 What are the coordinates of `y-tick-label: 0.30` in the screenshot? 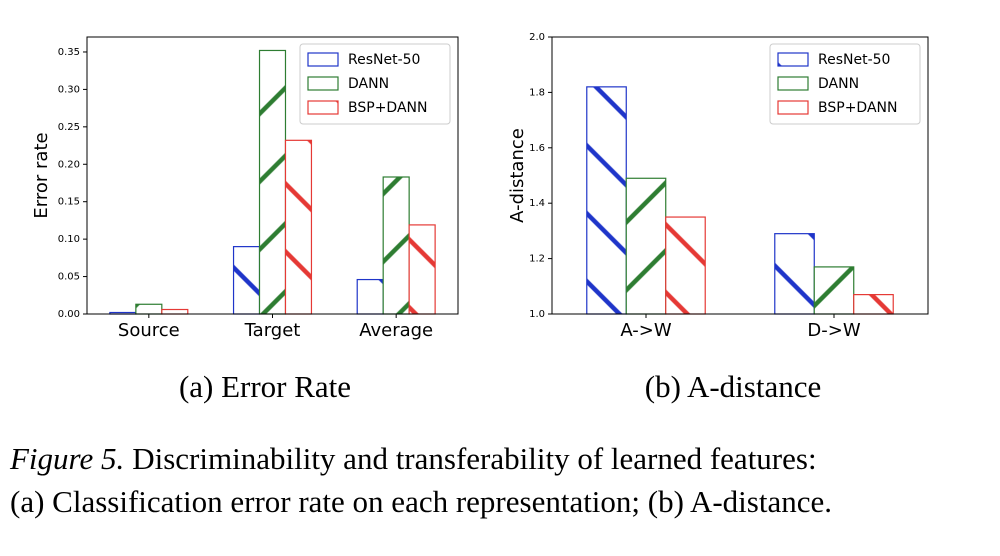 It's located at (69, 89).